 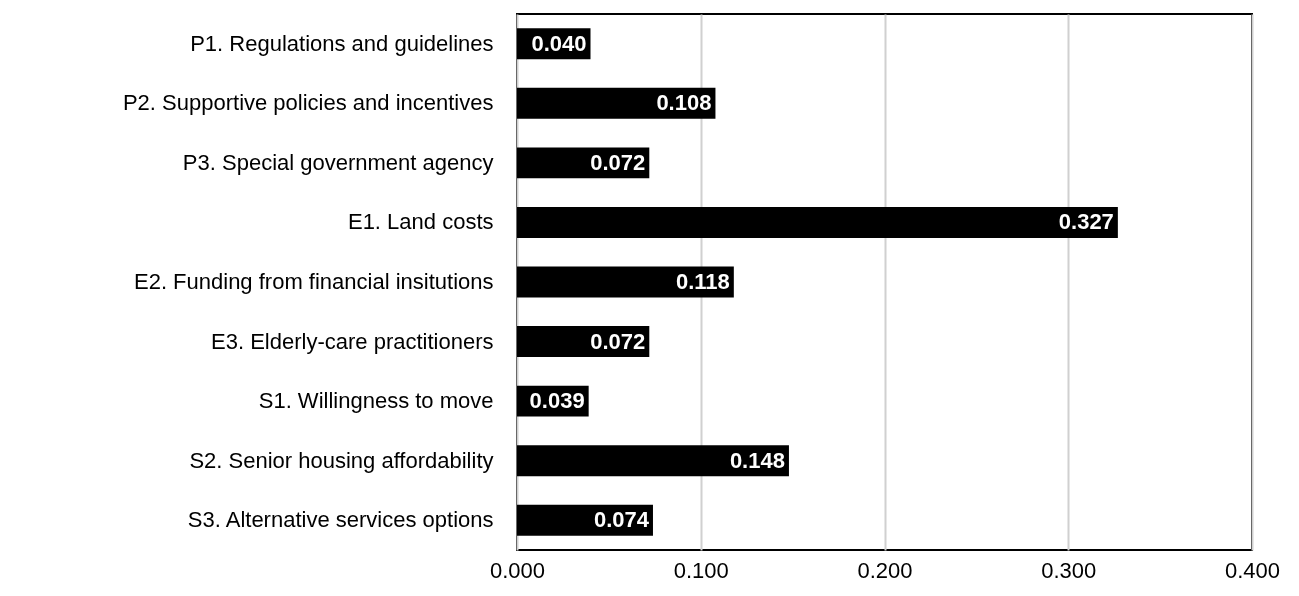 What do you see at coordinates (352, 341) in the screenshot?
I see `y-tick-label: E3. Elderly-care practitioners` at bounding box center [352, 341].